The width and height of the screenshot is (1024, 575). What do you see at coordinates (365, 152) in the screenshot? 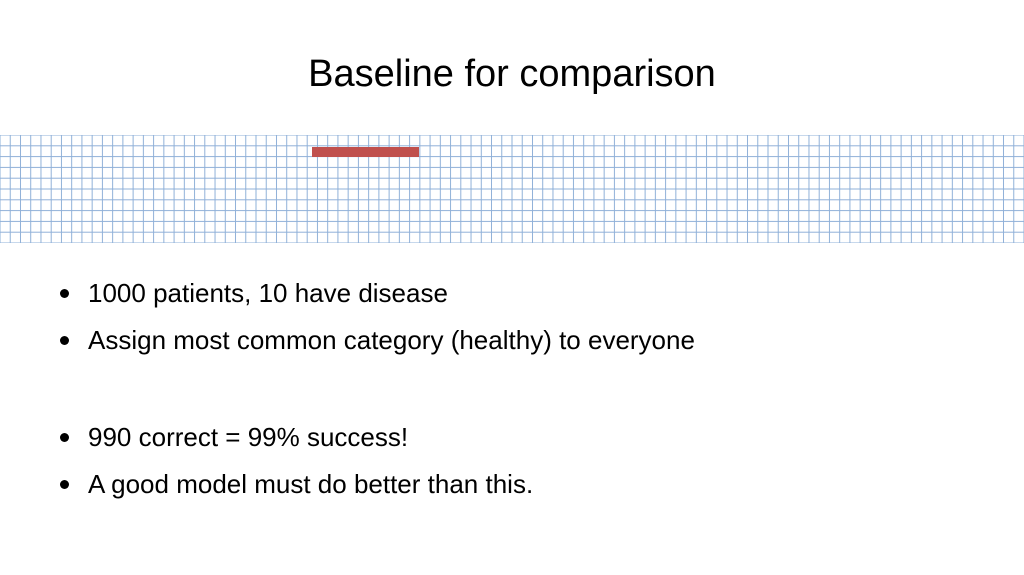
I see `disease-highlight` at bounding box center [365, 152].